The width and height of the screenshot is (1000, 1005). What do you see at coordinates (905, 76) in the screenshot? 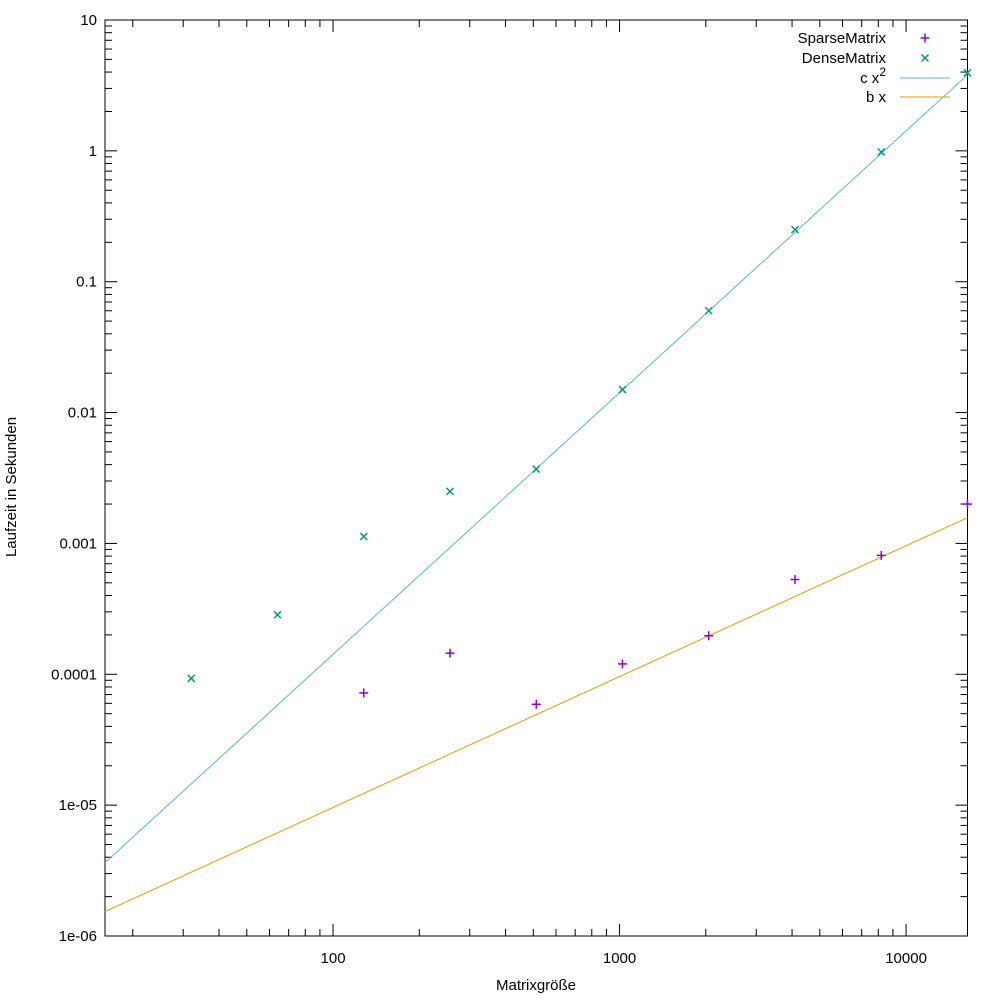
I see `legend-entry-c-x-2: c x2` at bounding box center [905, 76].